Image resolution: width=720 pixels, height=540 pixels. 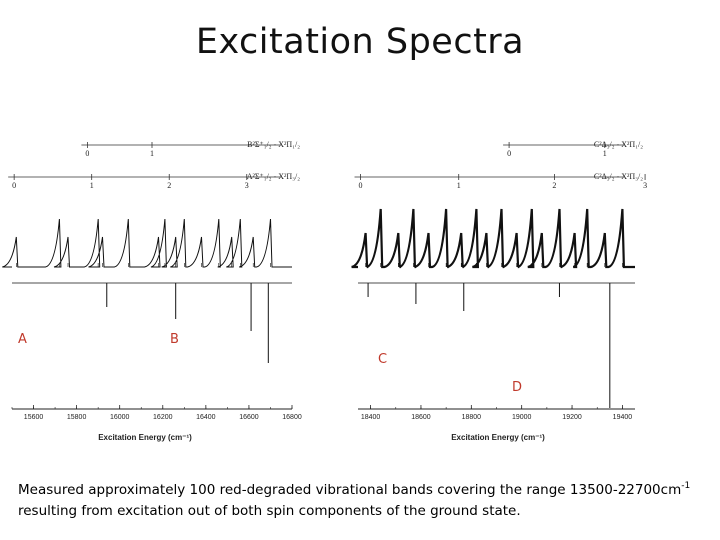 What do you see at coordinates (174, 339) in the screenshot?
I see `marker-b: B` at bounding box center [174, 339].